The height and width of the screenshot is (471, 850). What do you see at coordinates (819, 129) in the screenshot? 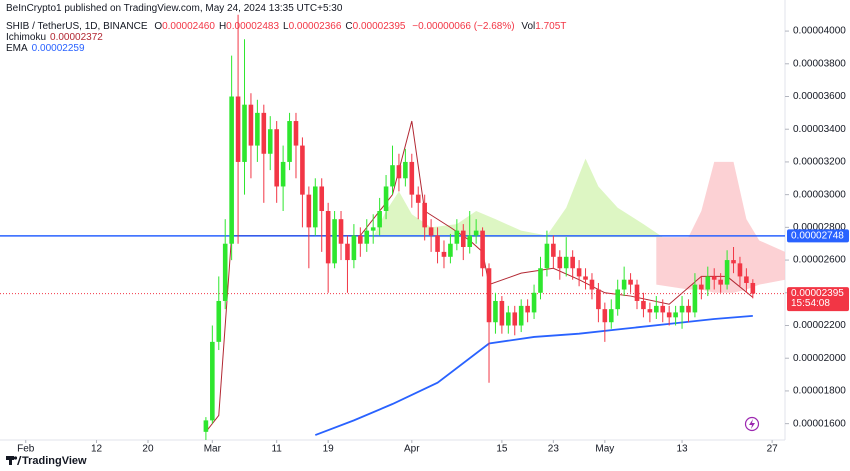
I see `y-tick-label: 0.00003400` at bounding box center [819, 129].